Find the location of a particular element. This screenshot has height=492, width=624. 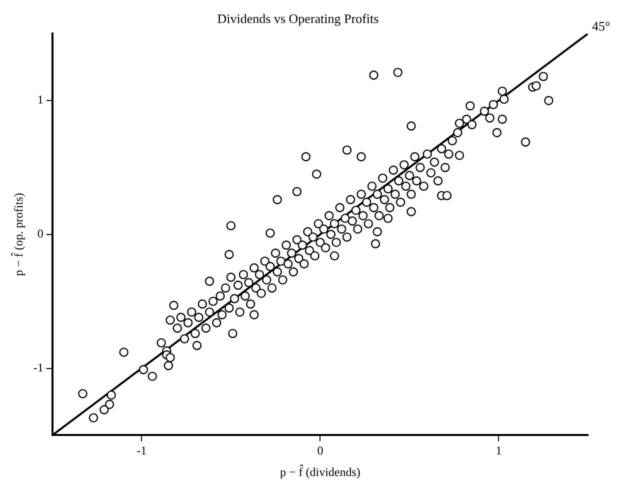

y-tick-label: 0 is located at coordinates (40, 233).